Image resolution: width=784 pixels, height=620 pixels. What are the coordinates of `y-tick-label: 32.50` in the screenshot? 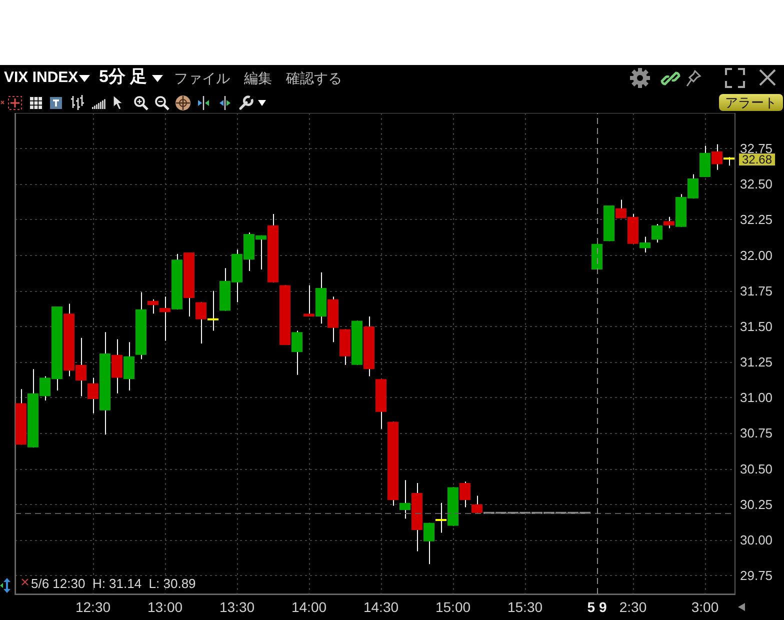 It's located at (756, 184).